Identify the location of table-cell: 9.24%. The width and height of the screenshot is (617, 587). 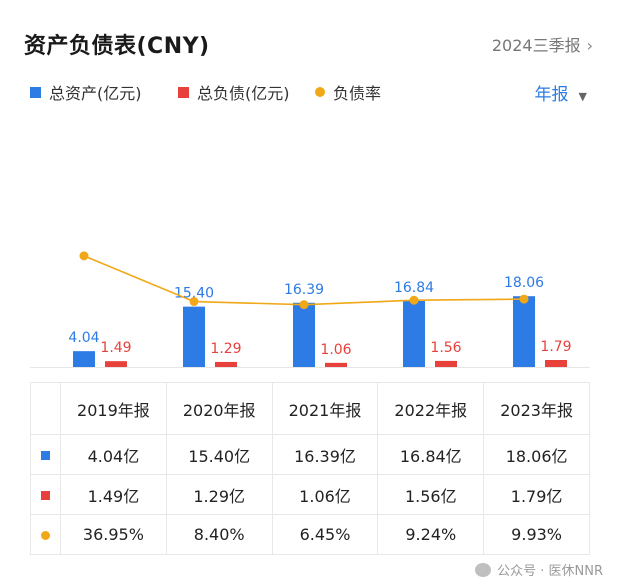
(431, 534).